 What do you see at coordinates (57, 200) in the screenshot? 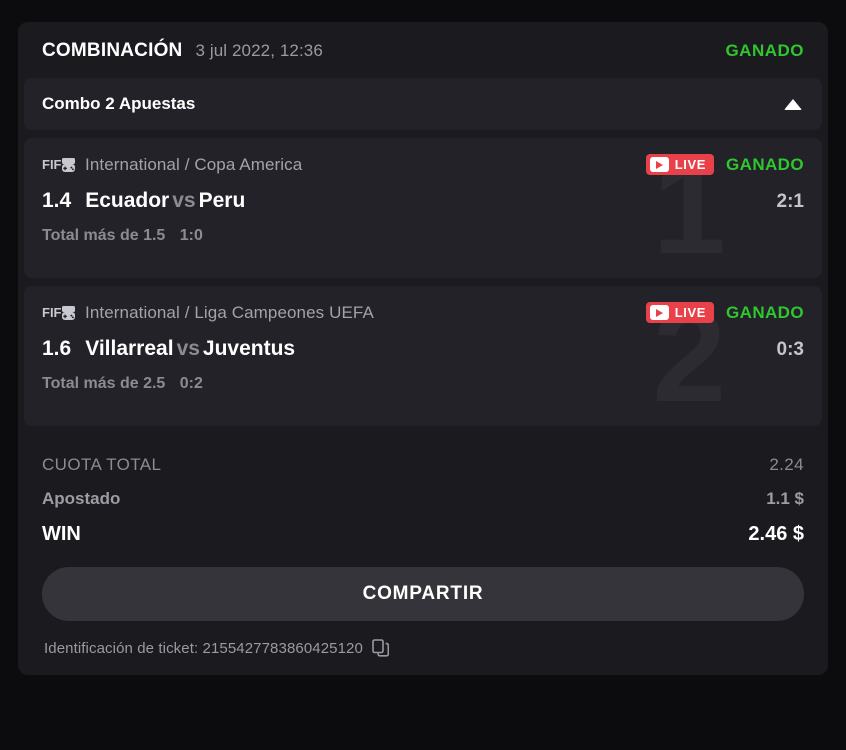
I see `bet-odds: 1.4` at bounding box center [57, 200].